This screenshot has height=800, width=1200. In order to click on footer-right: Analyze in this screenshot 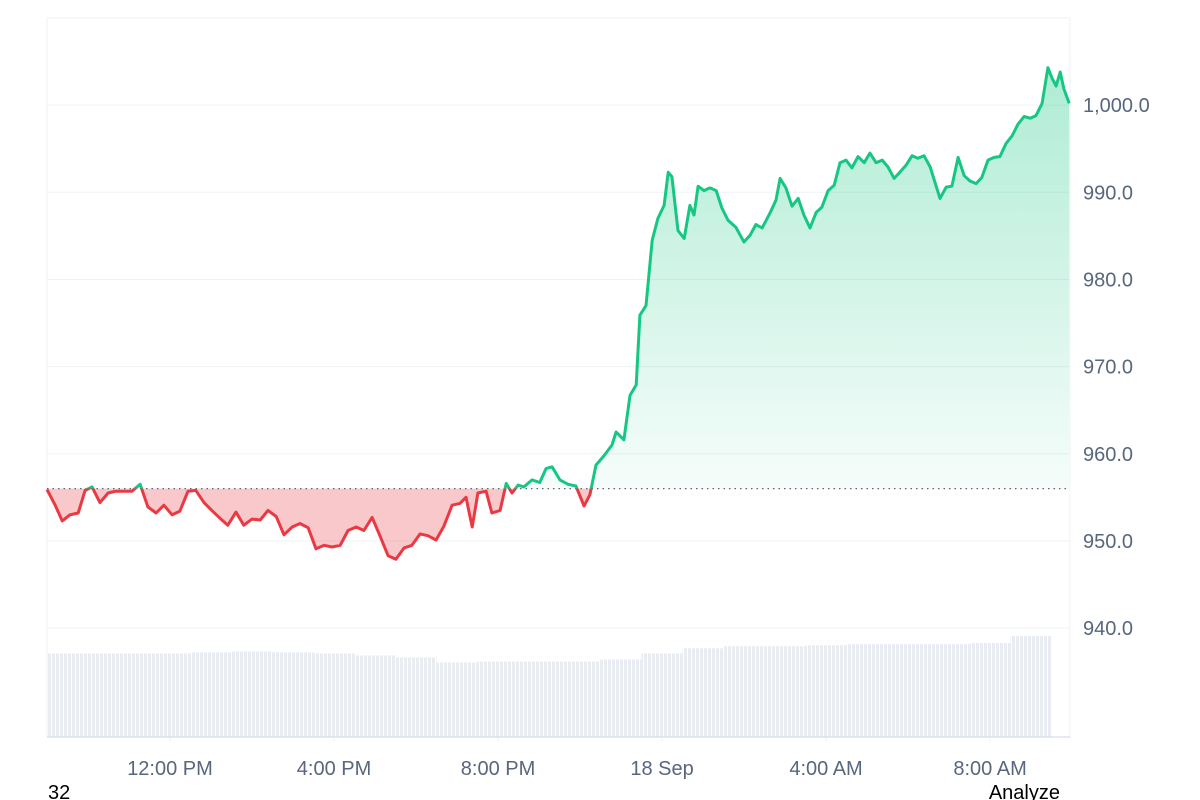, I will do `click(1024, 791)`.